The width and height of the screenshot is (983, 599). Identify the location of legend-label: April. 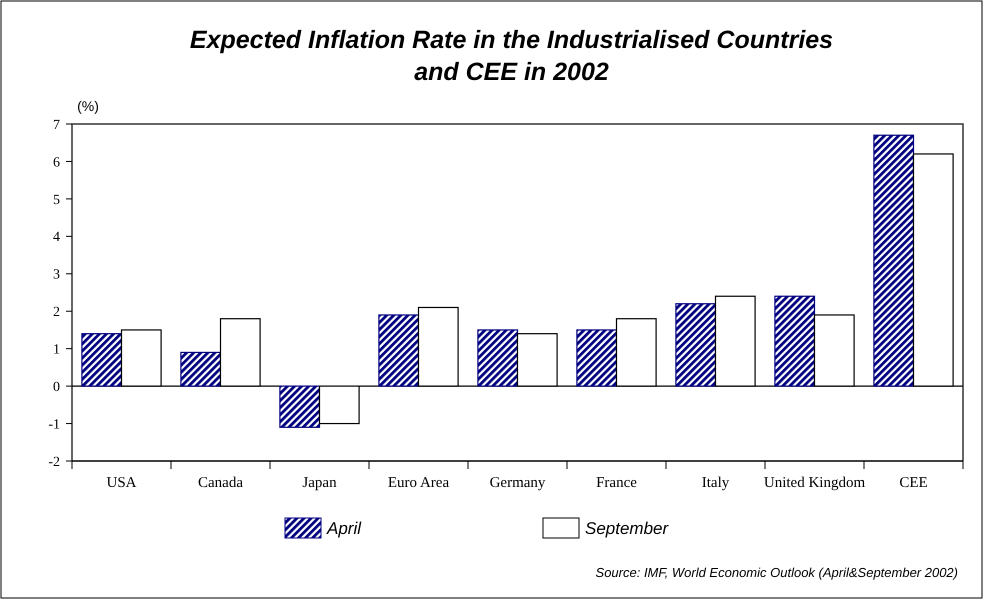
(344, 528).